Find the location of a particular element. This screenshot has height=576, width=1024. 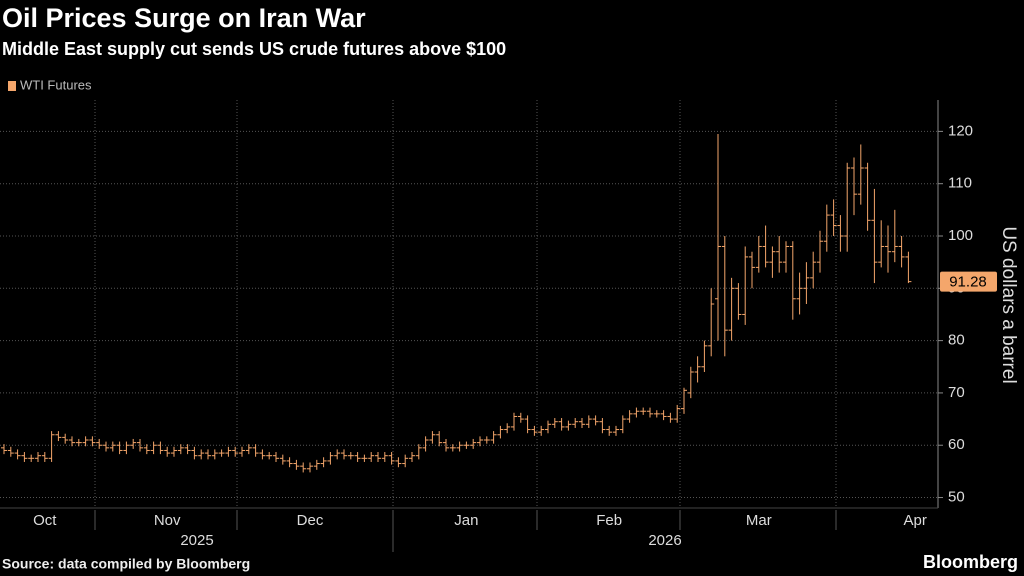

y-tick-label: 100 is located at coordinates (960, 235).